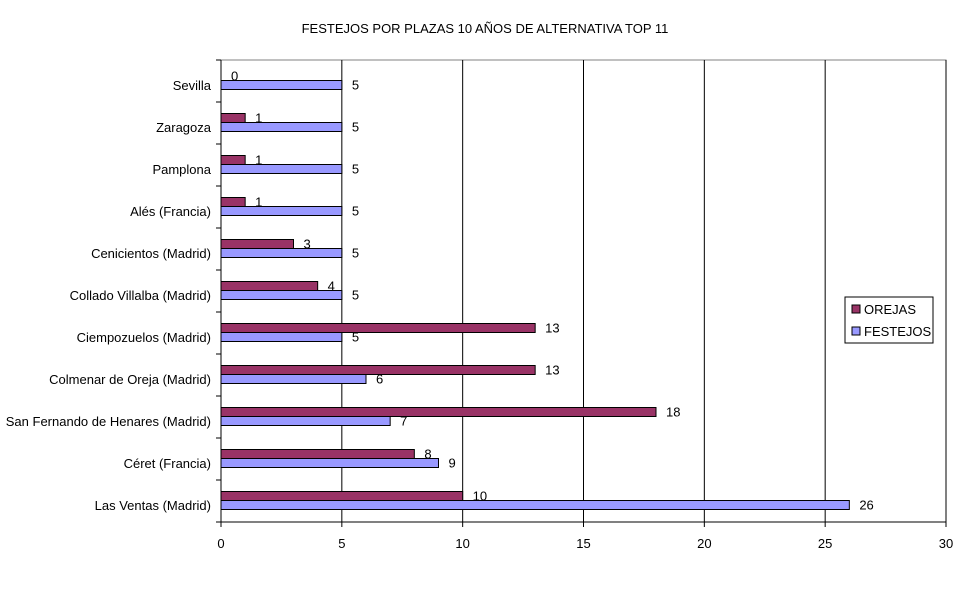 This screenshot has height=609, width=970. Describe the element at coordinates (167, 463) in the screenshot. I see `category-label: Céret (Francia)` at that location.